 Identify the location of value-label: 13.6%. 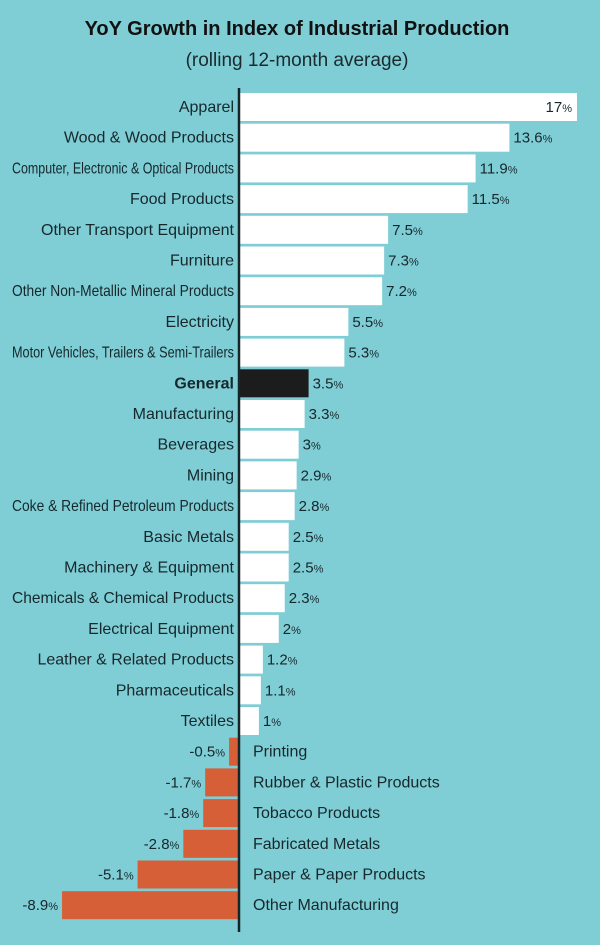
(532, 138).